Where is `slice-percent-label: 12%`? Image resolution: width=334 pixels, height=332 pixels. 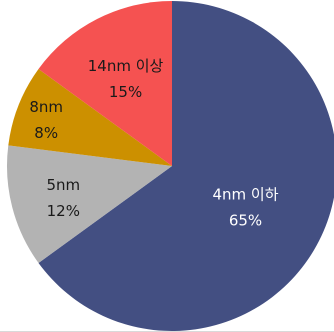 slice-percent-label: 12% is located at coordinates (63, 211).